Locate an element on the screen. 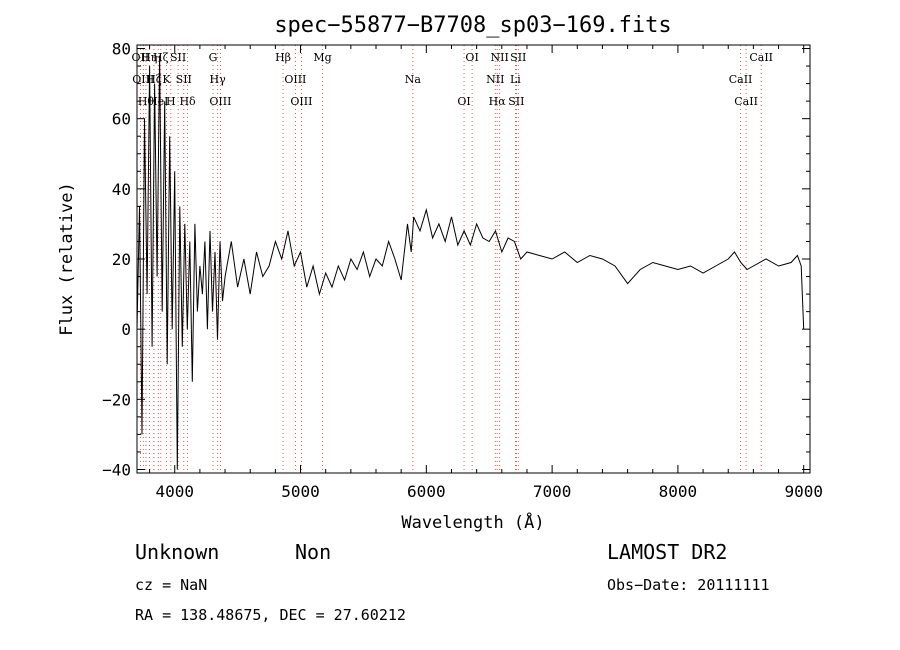 The width and height of the screenshot is (900, 650). line-marker-label: Hζ is located at coordinates (161, 57).